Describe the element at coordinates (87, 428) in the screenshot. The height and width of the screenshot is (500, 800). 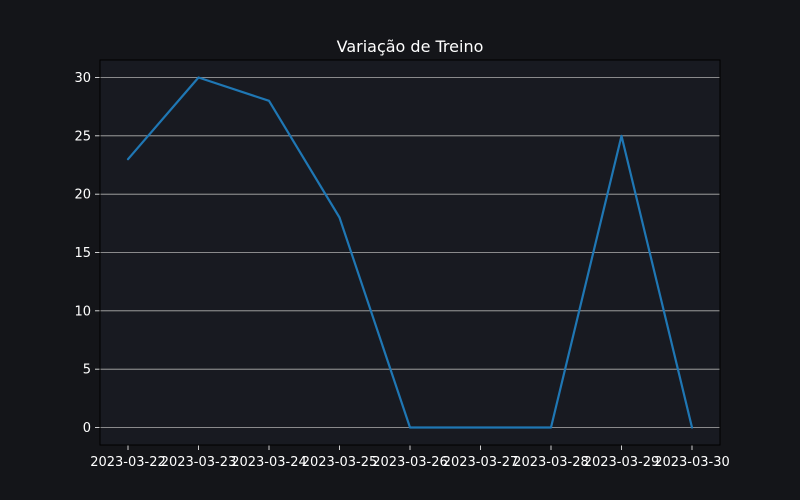
I see `y-tick-label: 0` at that location.